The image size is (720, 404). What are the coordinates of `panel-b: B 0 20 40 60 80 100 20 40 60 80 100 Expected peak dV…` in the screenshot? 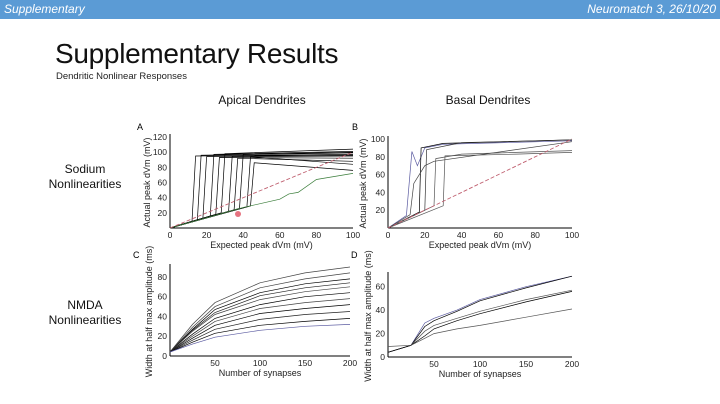 It's located at (465, 186).